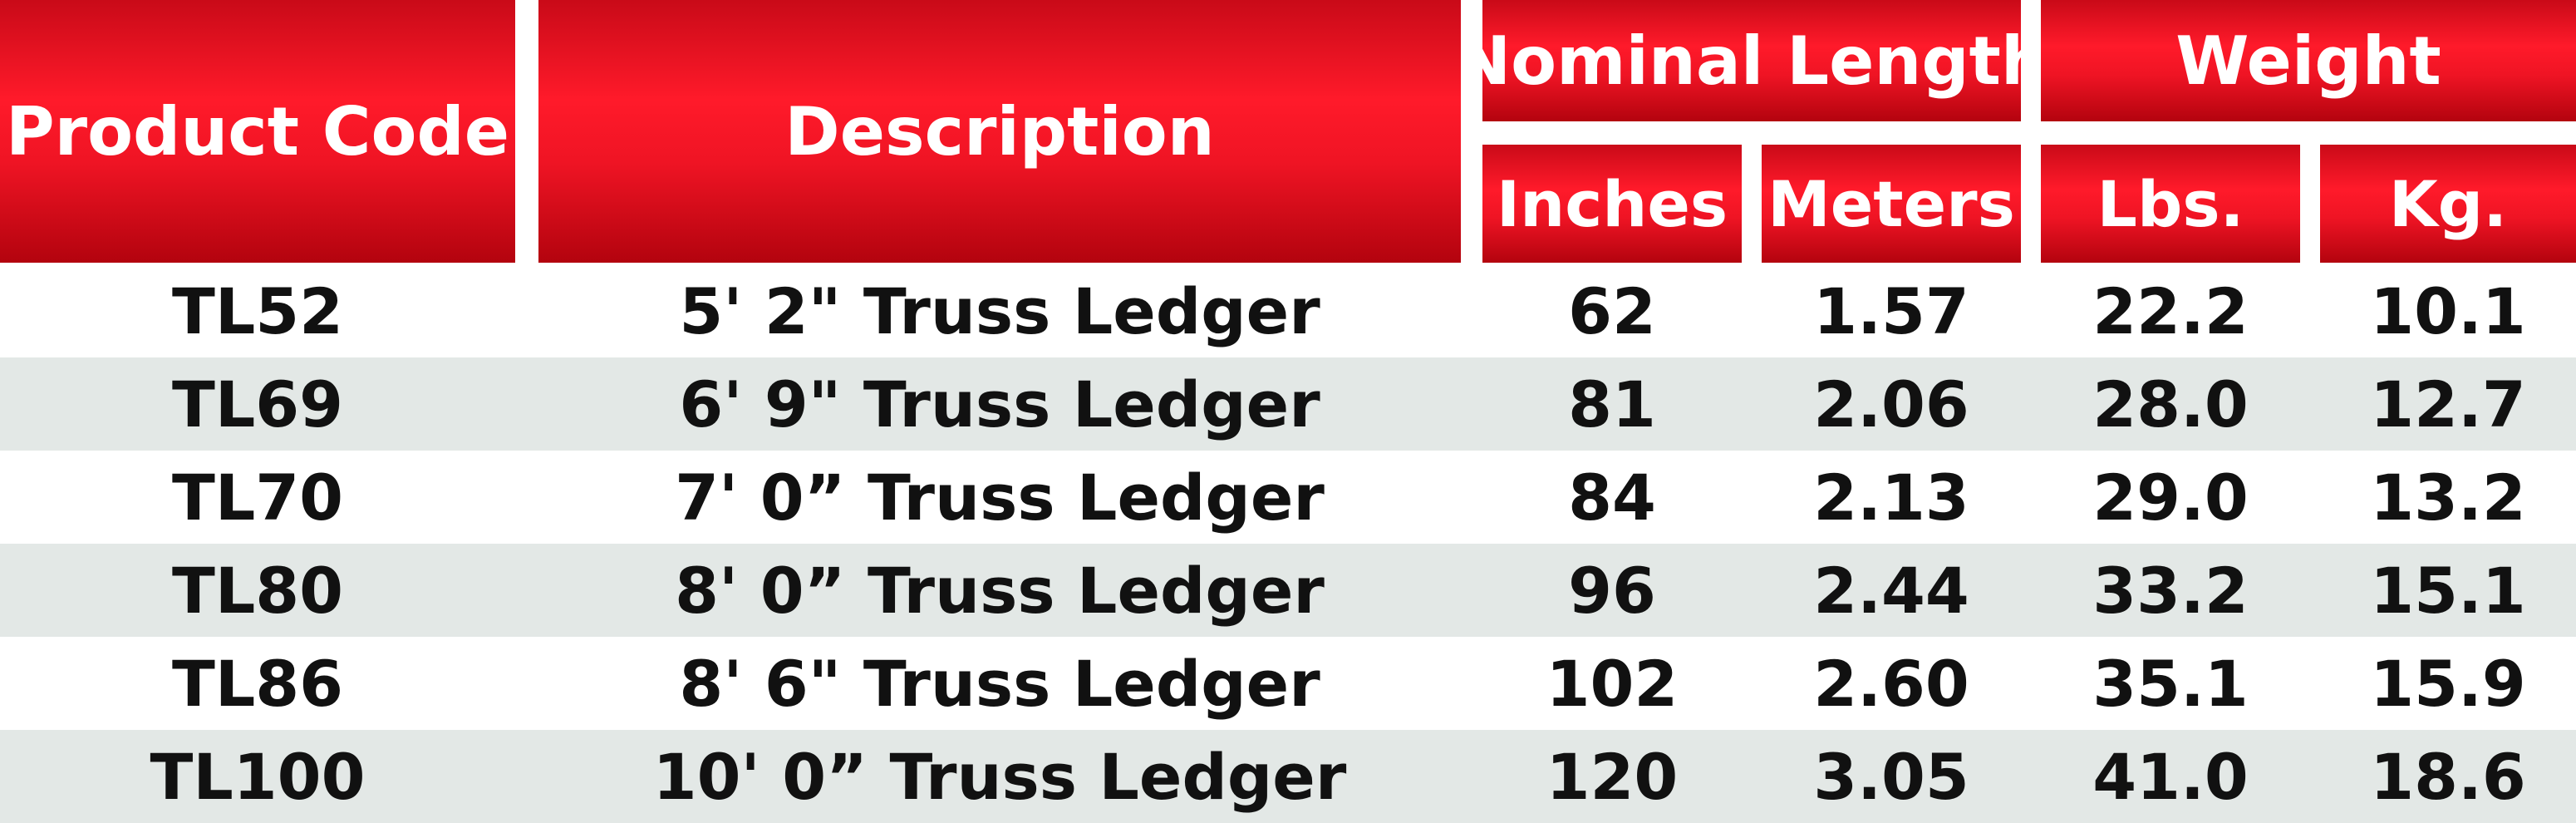 The height and width of the screenshot is (823, 2576). Describe the element at coordinates (1891, 204) in the screenshot. I see `header-meters: Meters` at that location.